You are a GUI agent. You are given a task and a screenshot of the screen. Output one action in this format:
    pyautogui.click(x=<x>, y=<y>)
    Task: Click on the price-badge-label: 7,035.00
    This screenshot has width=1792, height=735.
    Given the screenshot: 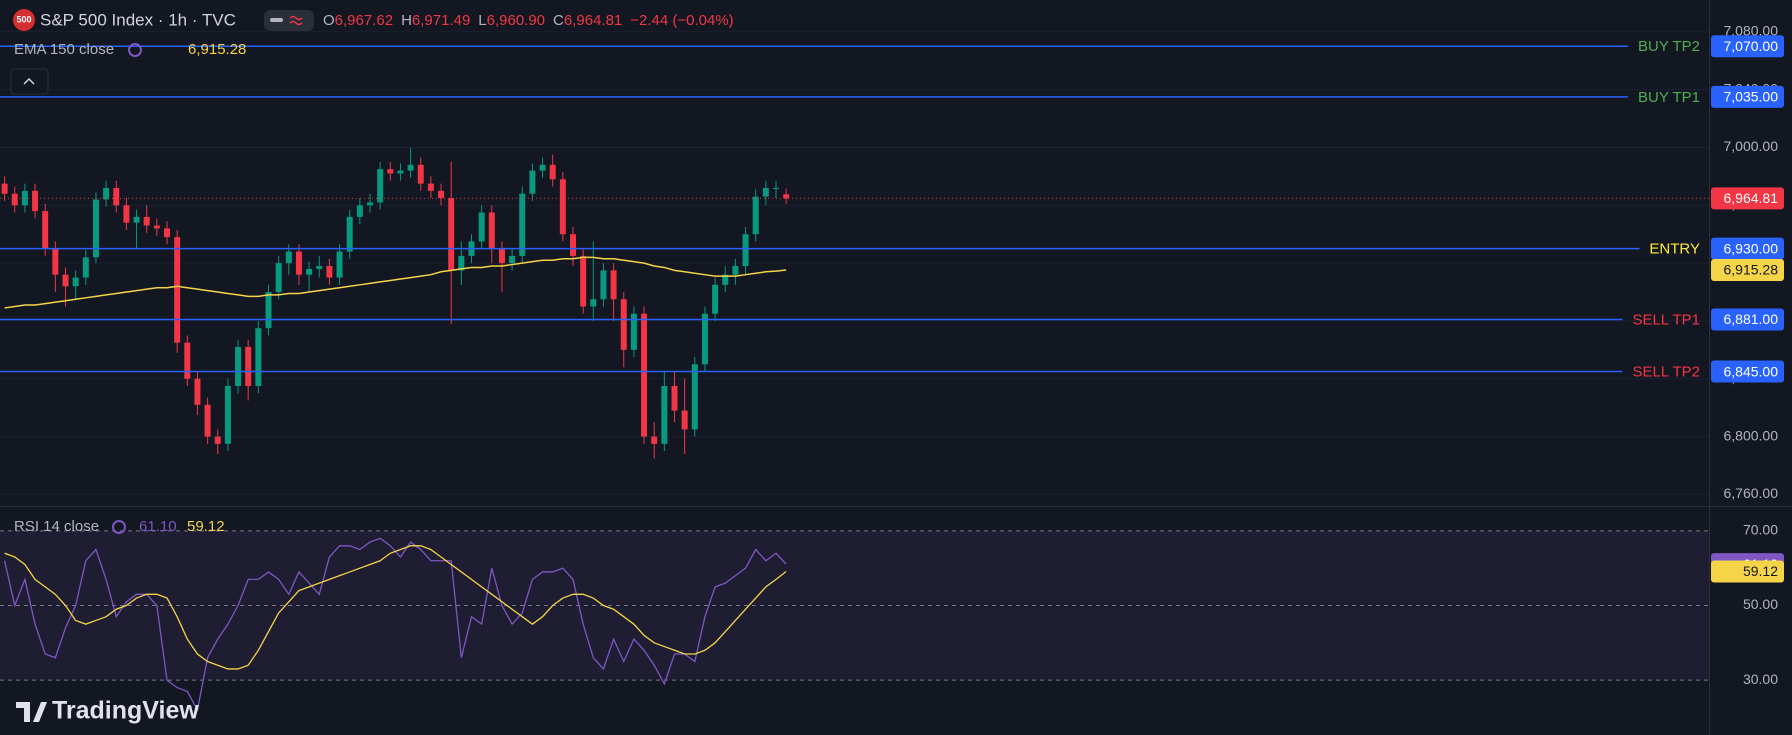 What is the action you would take?
    pyautogui.click(x=1751, y=97)
    